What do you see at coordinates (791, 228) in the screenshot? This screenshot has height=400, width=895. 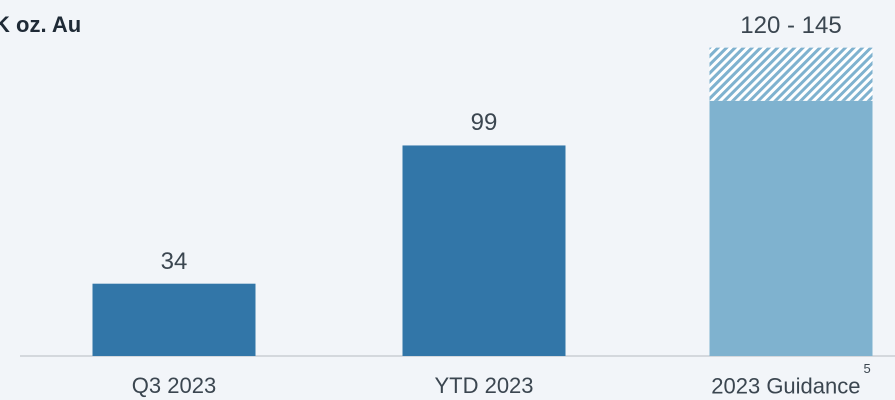 I see `bar-2023-guidance-low` at bounding box center [791, 228].